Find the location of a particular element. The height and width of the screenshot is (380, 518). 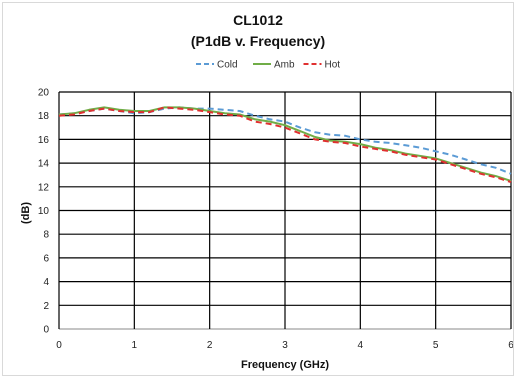

x-tick-label: 0 is located at coordinates (59, 345).